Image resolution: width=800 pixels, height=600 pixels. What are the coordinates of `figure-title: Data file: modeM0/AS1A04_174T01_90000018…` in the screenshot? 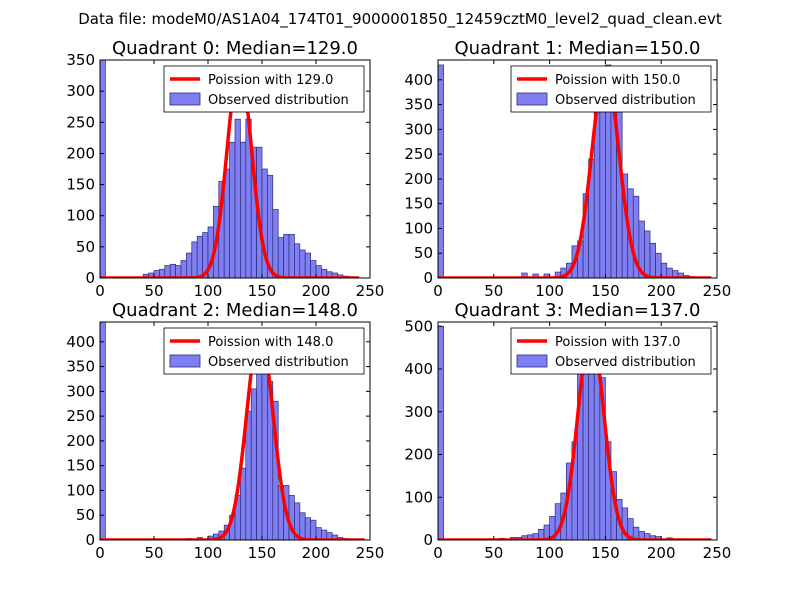 It's located at (400, 19).